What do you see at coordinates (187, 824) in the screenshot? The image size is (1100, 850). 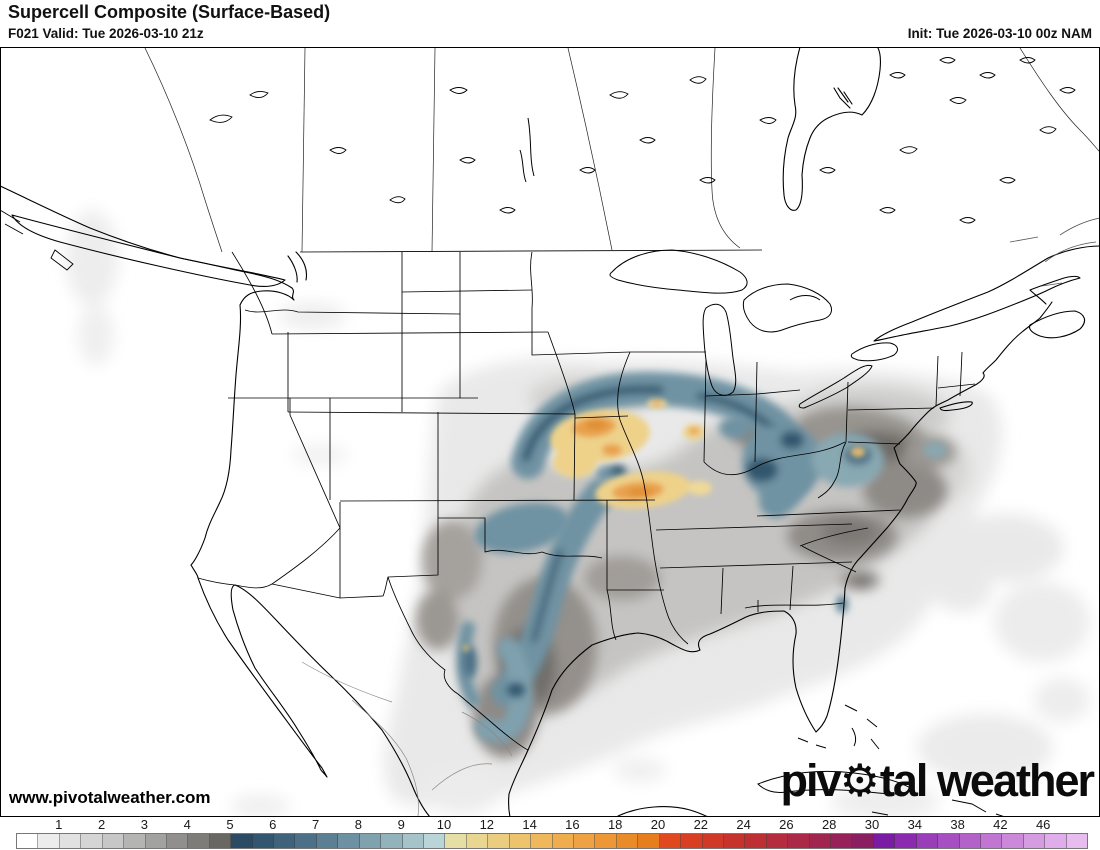 I see `colorbar-tick-label: 4` at bounding box center [187, 824].